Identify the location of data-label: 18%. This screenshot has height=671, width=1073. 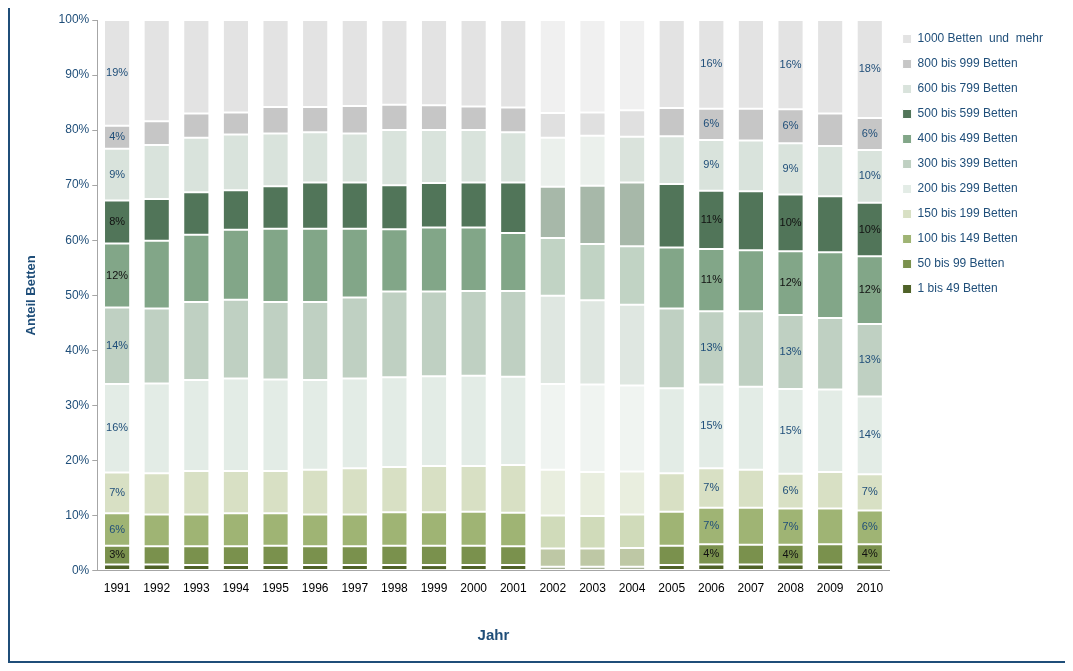
(869, 68).